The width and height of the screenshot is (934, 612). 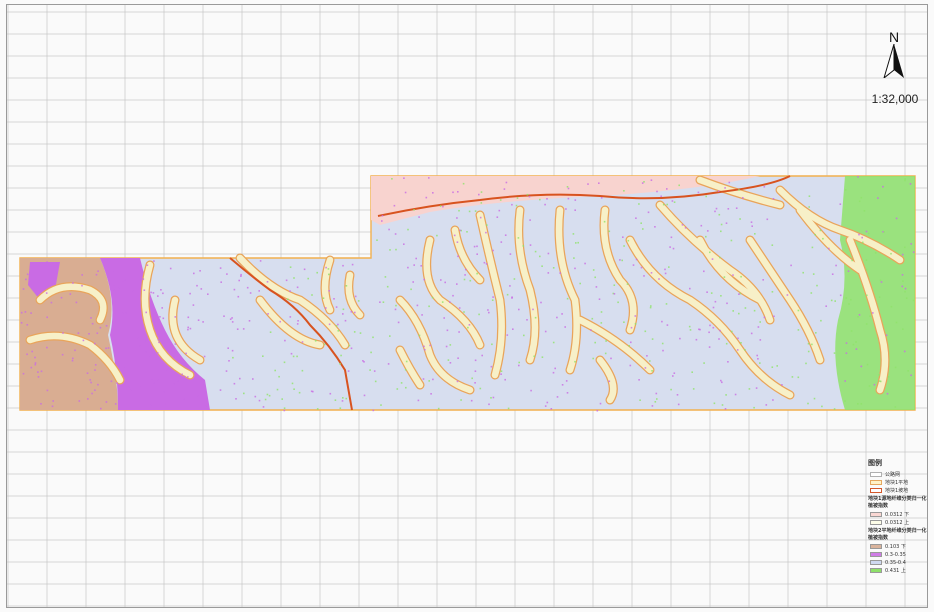 I want to click on north-arrow: N, so click(x=894, y=56).